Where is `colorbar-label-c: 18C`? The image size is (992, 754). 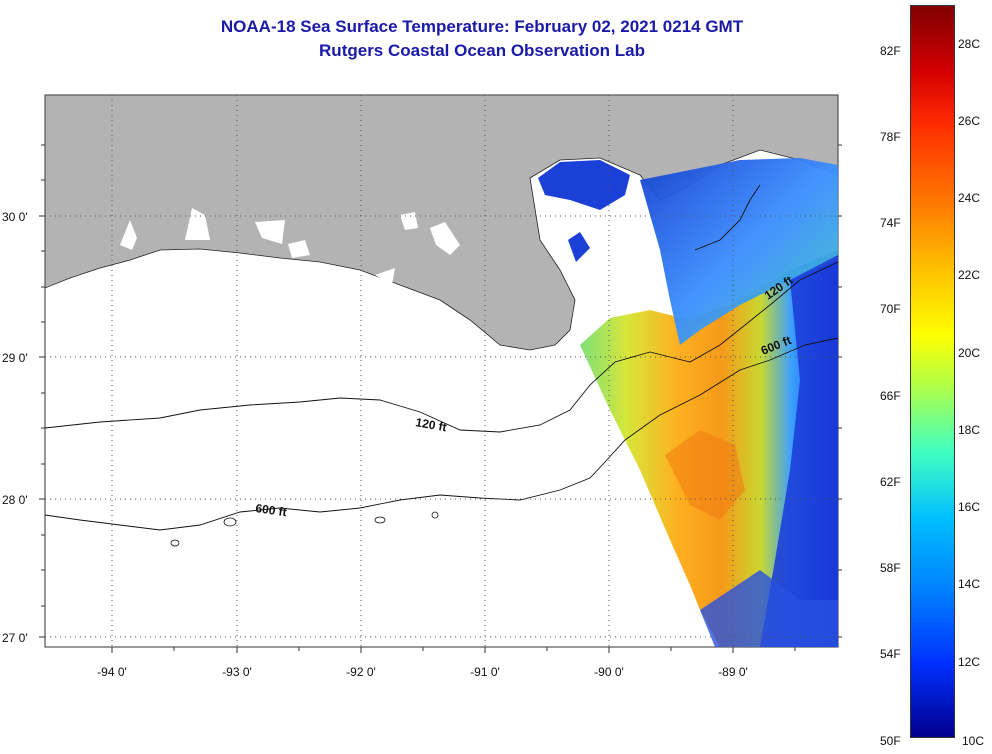 colorbar-label-c: 18C is located at coordinates (969, 430).